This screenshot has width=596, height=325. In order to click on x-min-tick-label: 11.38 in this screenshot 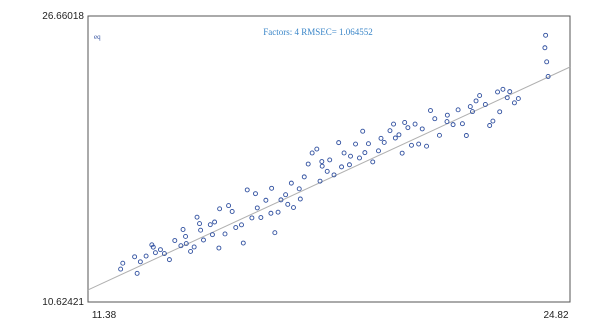, I will do `click(104, 315)`.